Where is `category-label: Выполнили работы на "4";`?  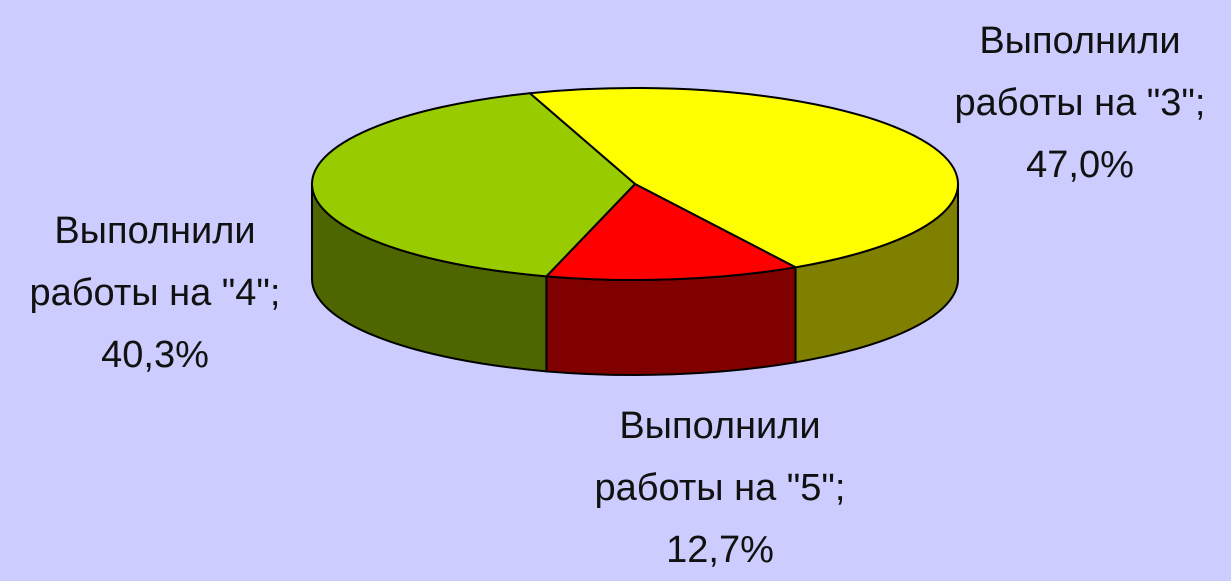 category-label: Выполнили работы на "4"; is located at coordinates (155, 262).